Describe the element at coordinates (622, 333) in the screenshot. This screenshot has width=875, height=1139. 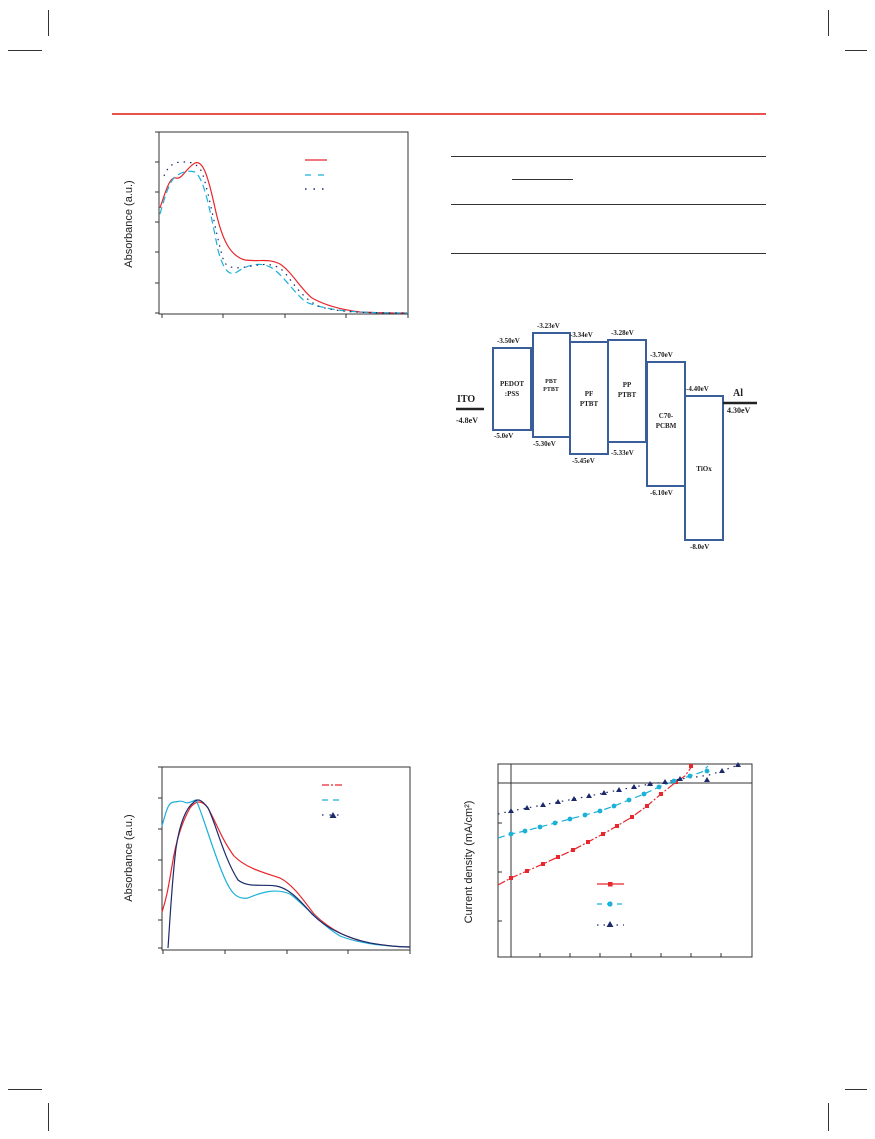
I see `layer-lumo-label: -3.28eV` at that location.